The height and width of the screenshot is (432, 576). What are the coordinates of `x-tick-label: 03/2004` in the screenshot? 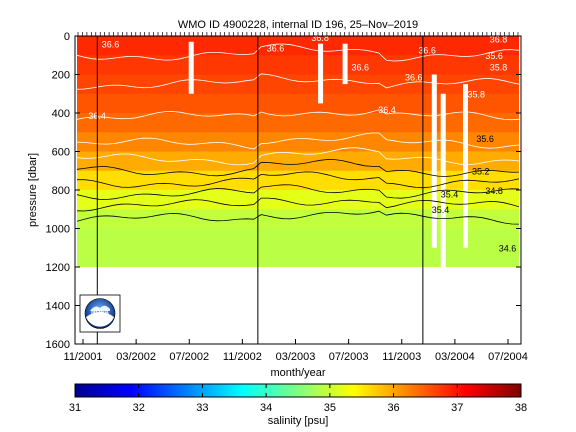 It's located at (455, 357).